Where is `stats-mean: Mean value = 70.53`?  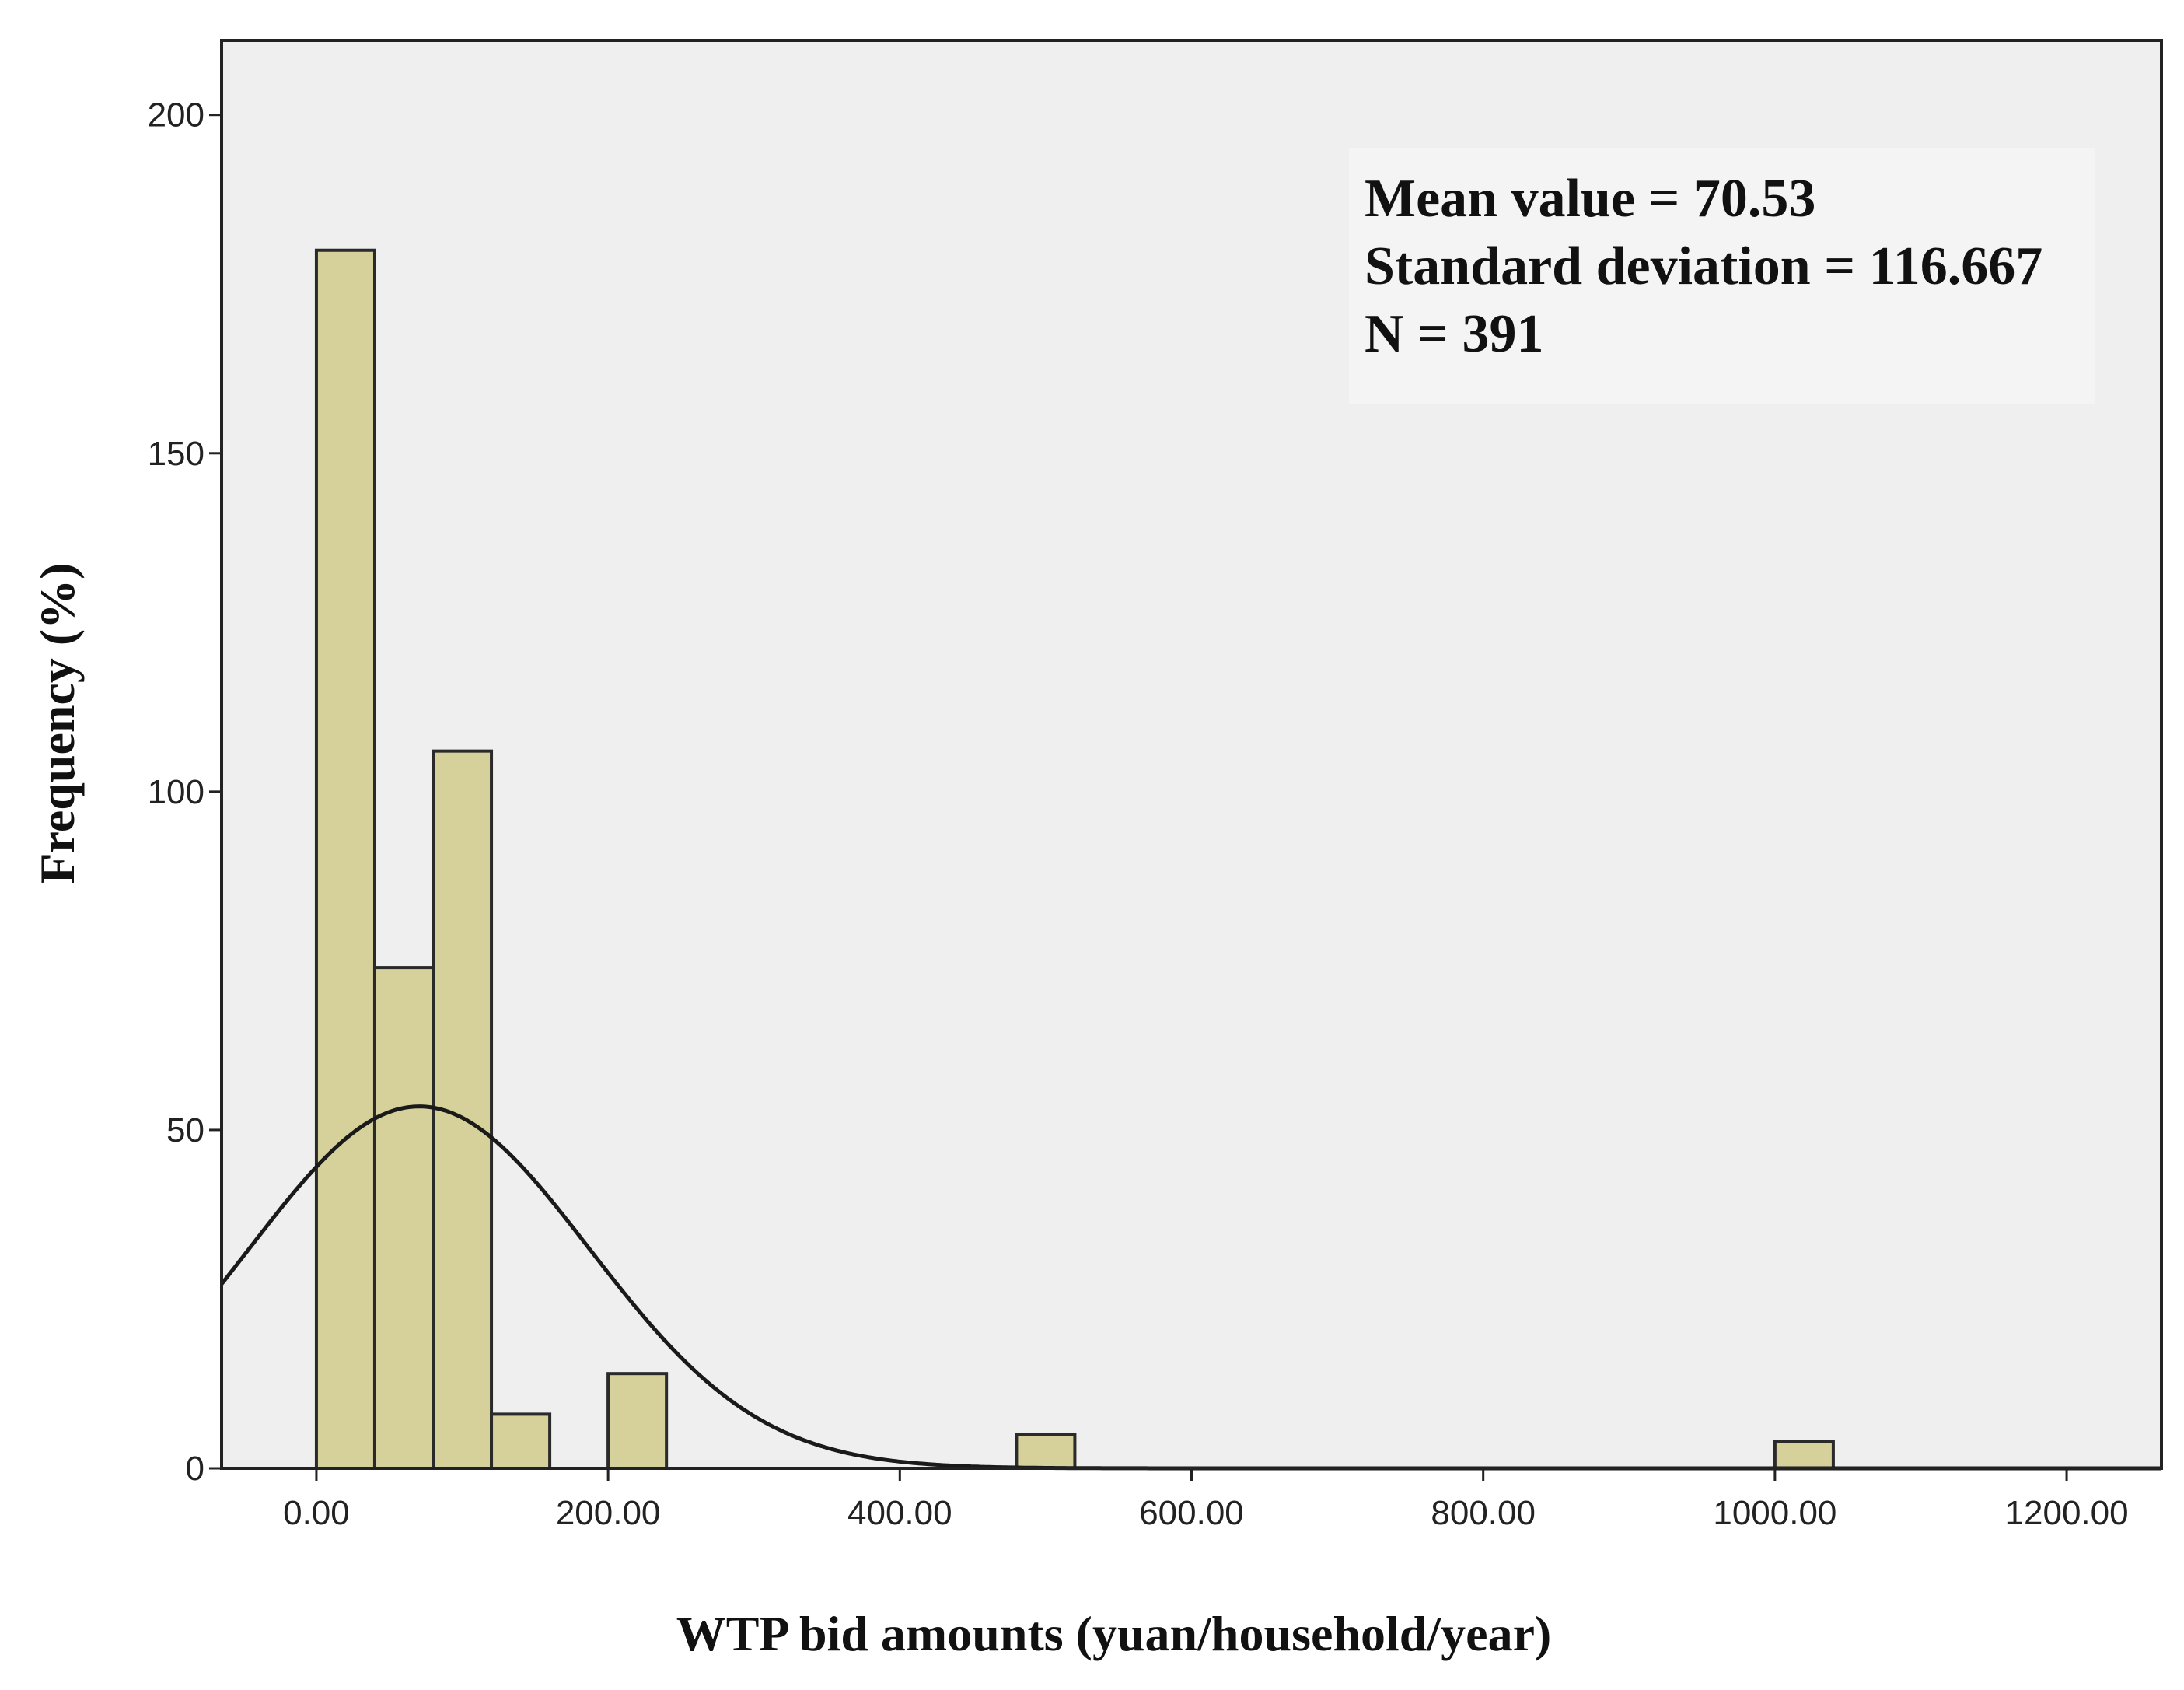 stats-mean: Mean value = 70.53 is located at coordinates (1590, 199).